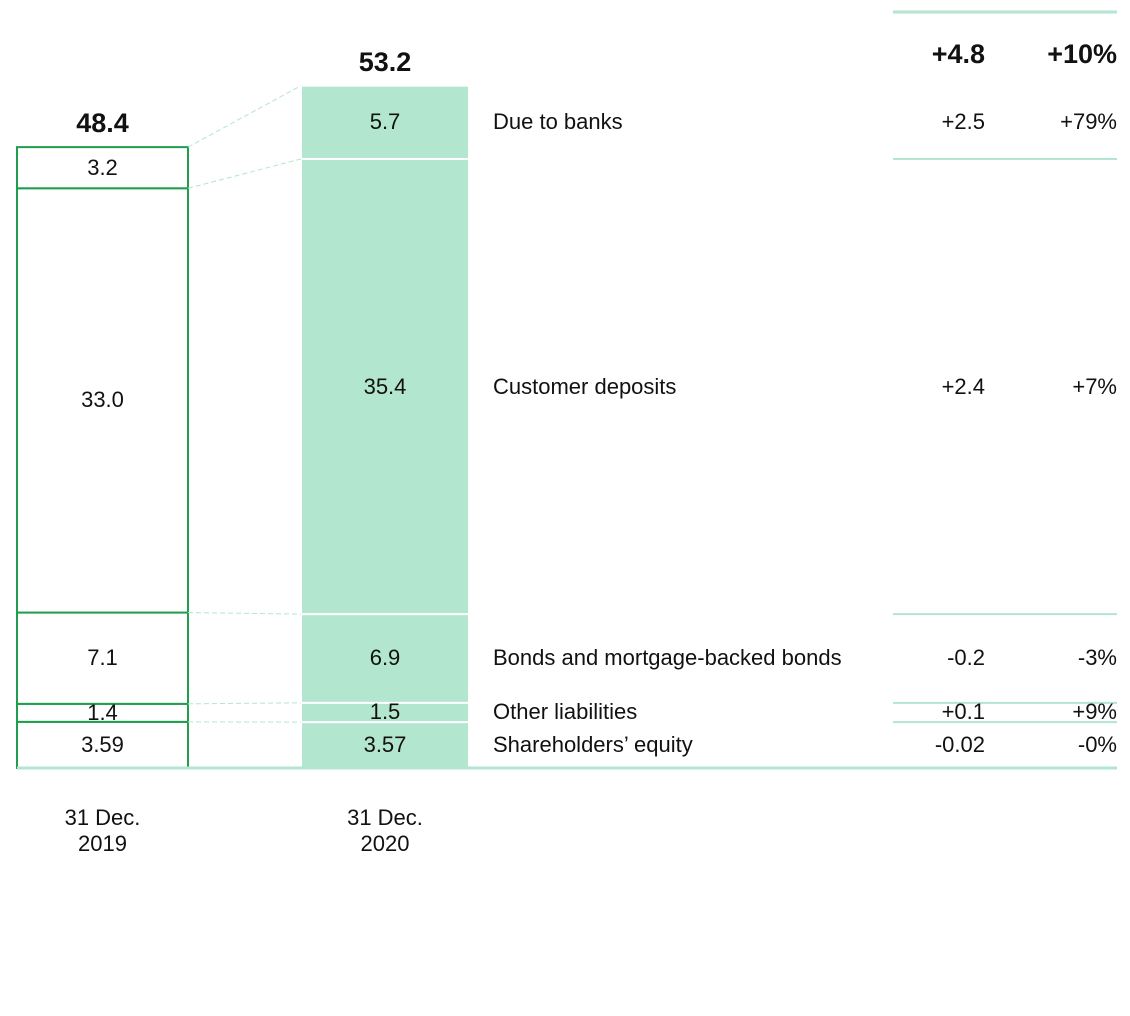 The width and height of the screenshot is (1130, 1016). What do you see at coordinates (1094, 712) in the screenshot?
I see `change-pct: +9%` at bounding box center [1094, 712].